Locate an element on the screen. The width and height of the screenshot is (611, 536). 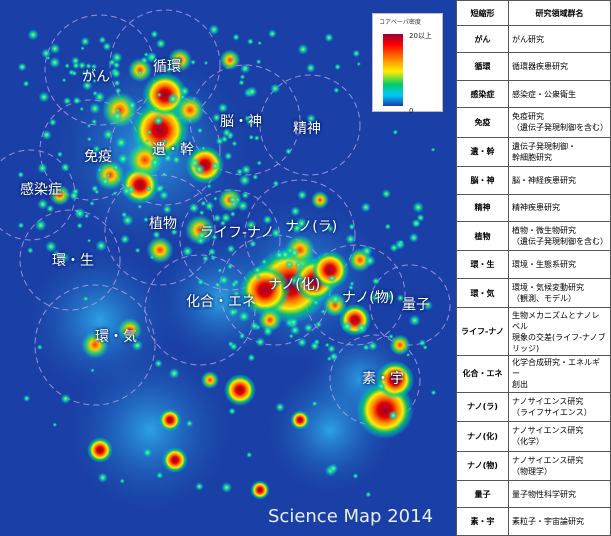
table-row: 環・生 環境・生態系研究 is located at coordinates (533, 264).